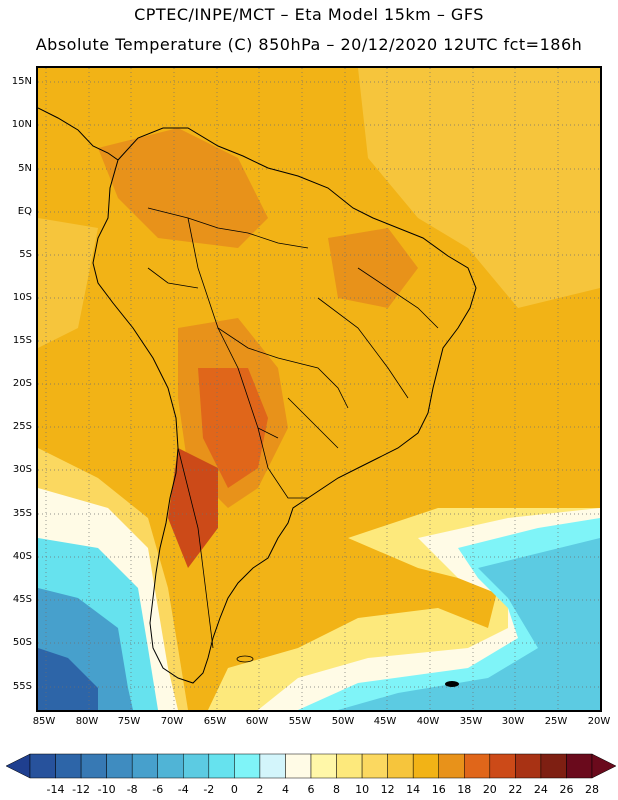  Describe the element at coordinates (22, 599) in the screenshot. I see `lat-label: 45S` at that location.